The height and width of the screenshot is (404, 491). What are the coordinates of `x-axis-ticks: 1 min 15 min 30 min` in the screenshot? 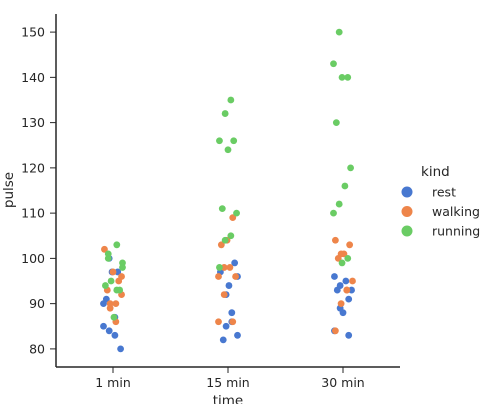 It's located at (230, 378).